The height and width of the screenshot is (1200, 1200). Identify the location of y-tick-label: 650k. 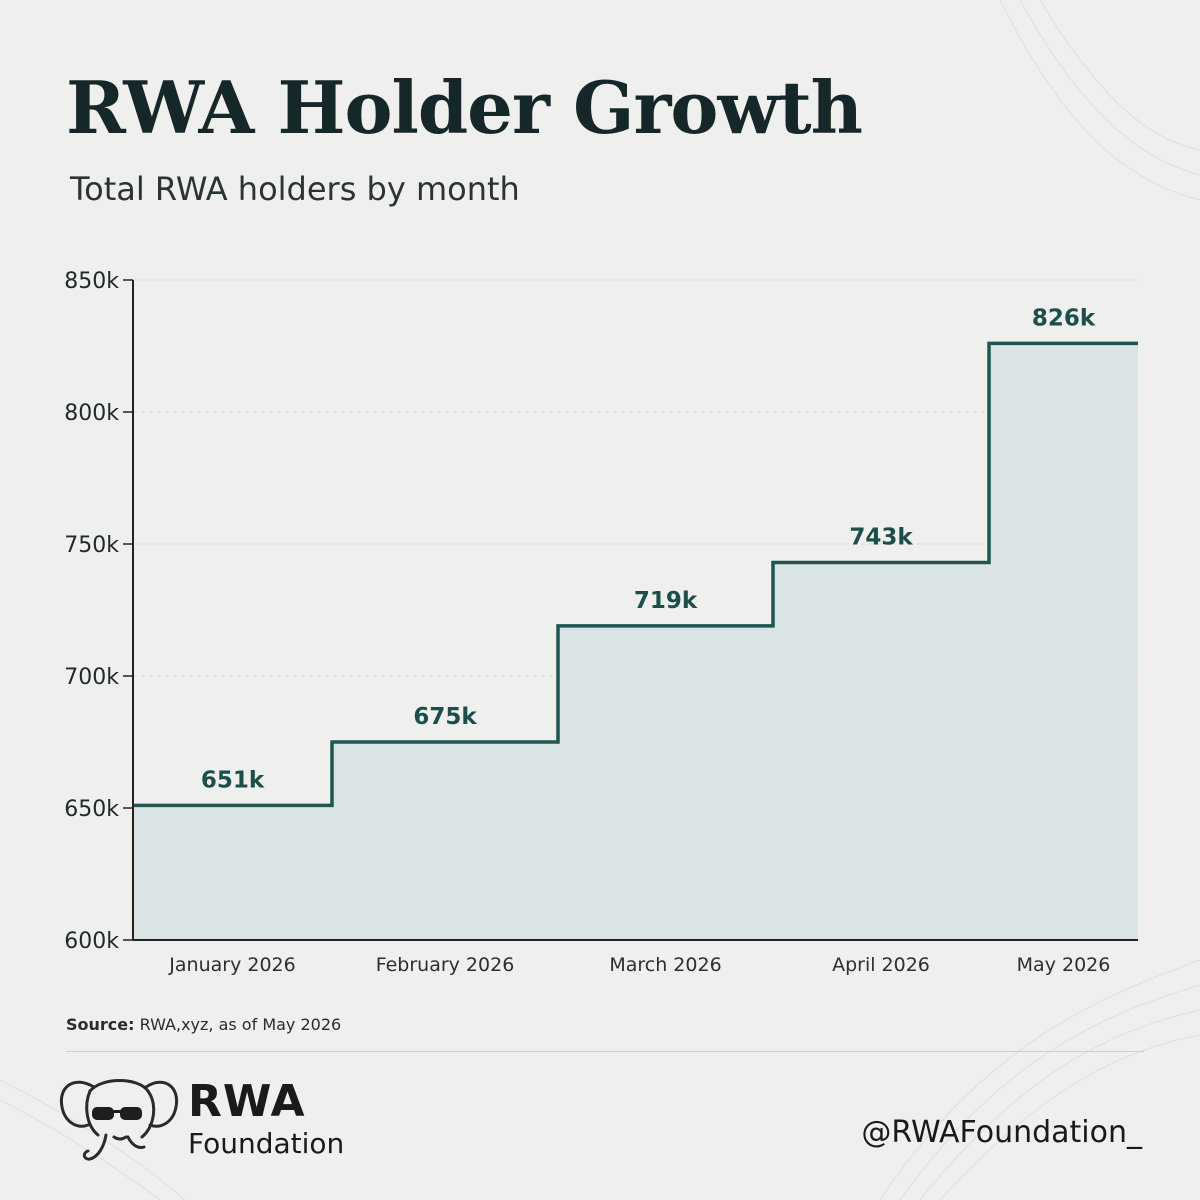
(91, 809).